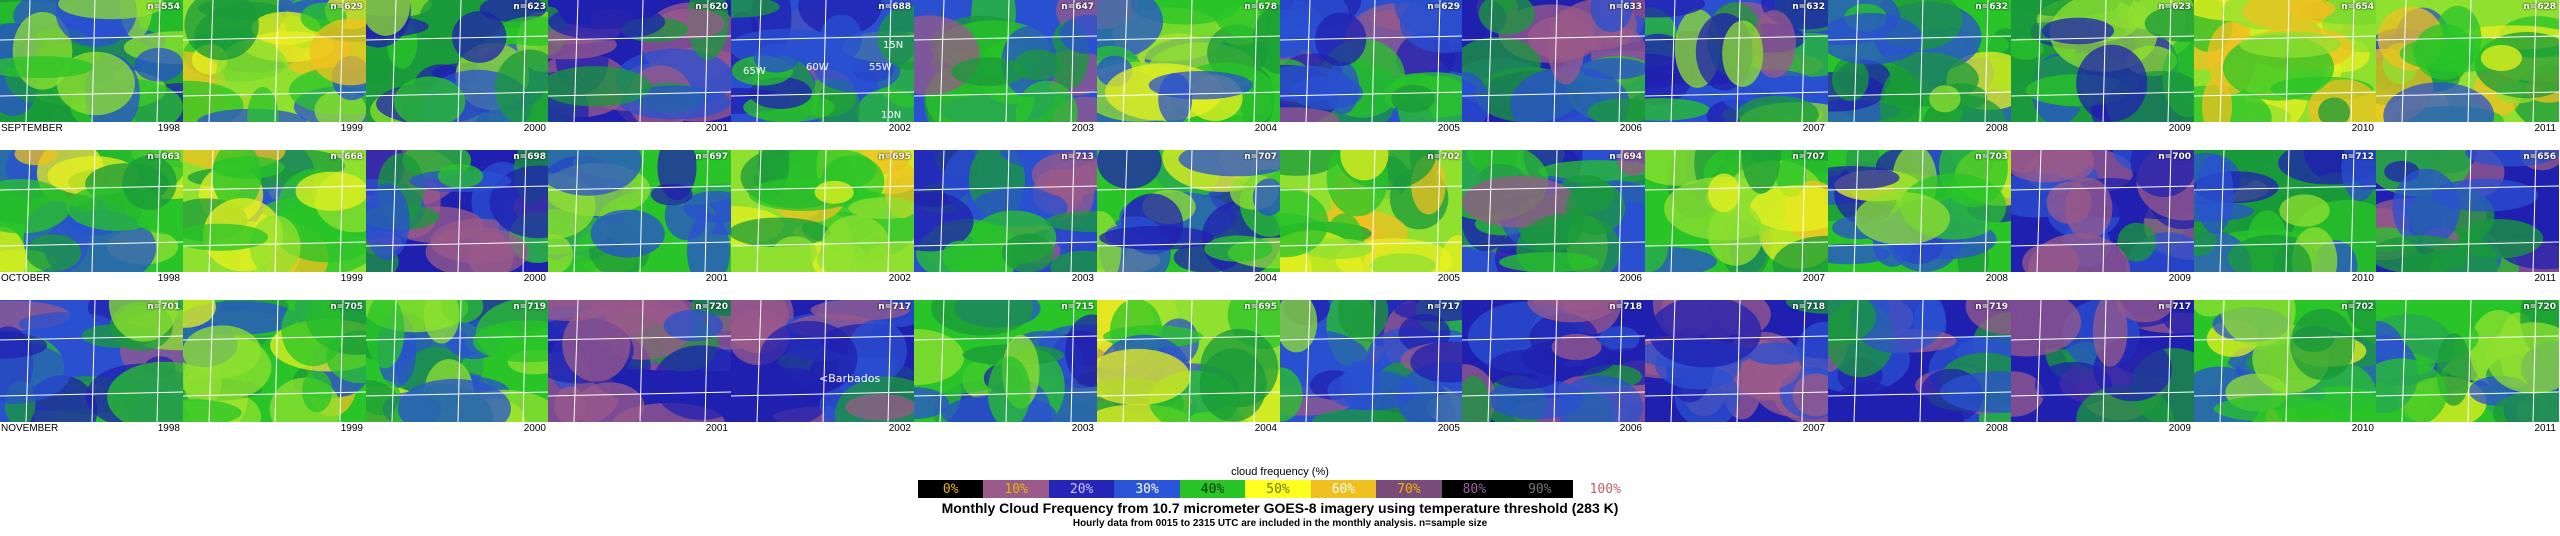 The height and width of the screenshot is (536, 2560). Describe the element at coordinates (2539, 157) in the screenshot. I see `sample-size-label: n=656` at that location.